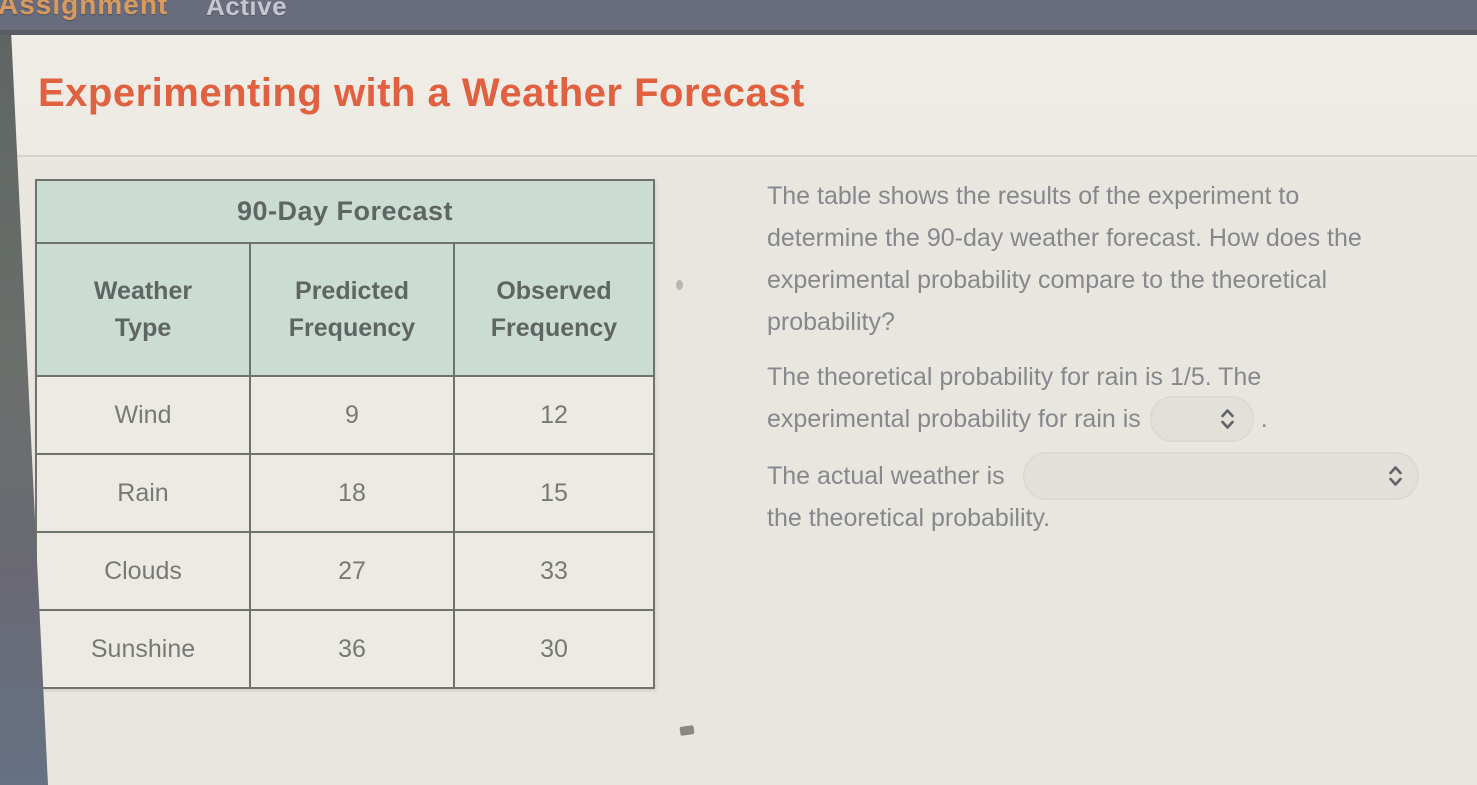 This screenshot has height=785, width=1477. I want to click on table-row-rain: Rain 18 15, so click(345, 493).